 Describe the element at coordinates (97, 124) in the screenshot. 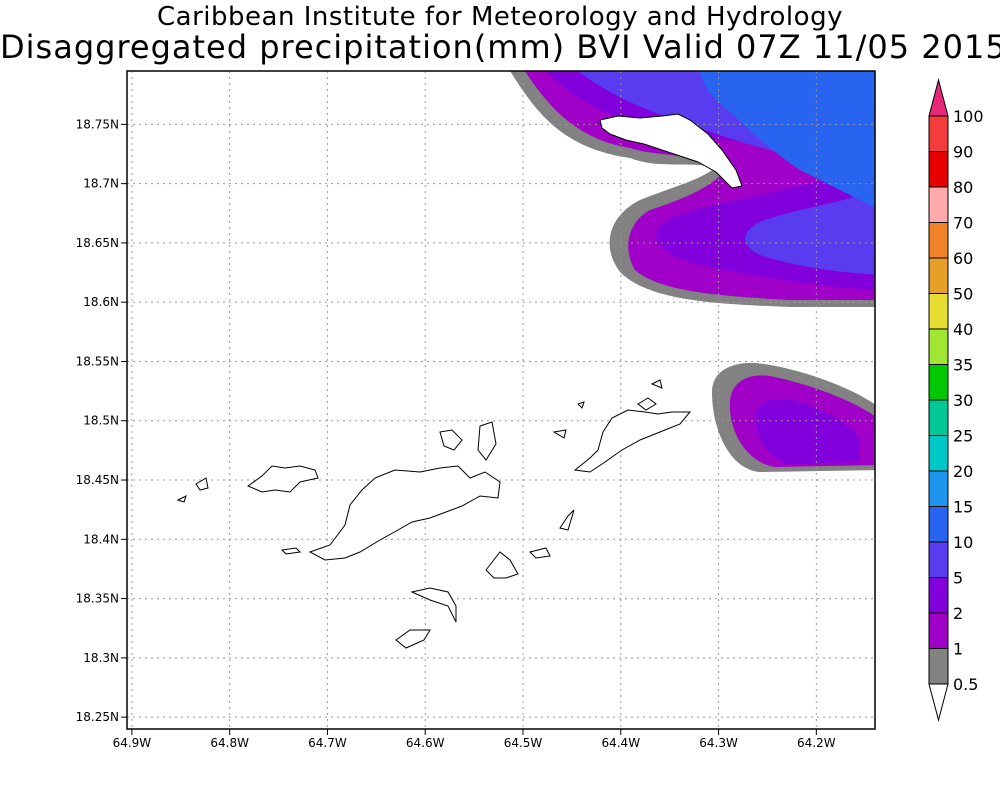

I see `lat-tick-label: 18.75N` at that location.